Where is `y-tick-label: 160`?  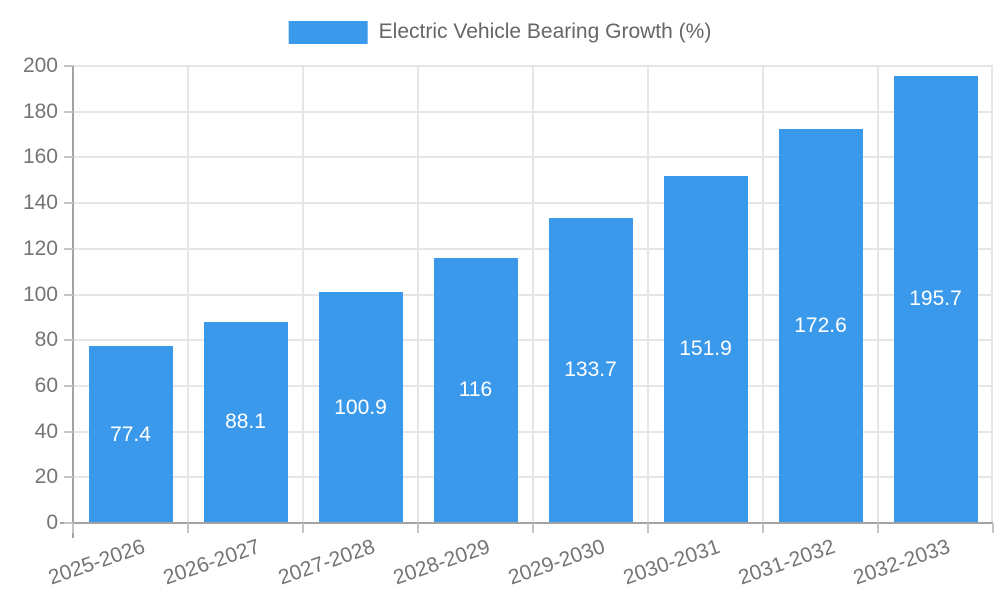
y-tick-label: 160 is located at coordinates (40, 157).